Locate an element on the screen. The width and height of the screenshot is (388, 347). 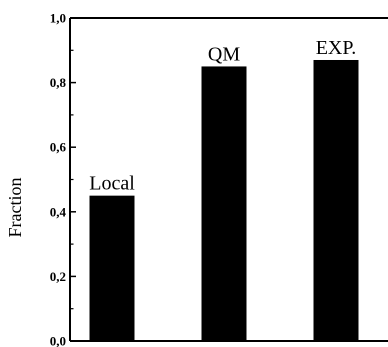
bar-local is located at coordinates (112, 268).